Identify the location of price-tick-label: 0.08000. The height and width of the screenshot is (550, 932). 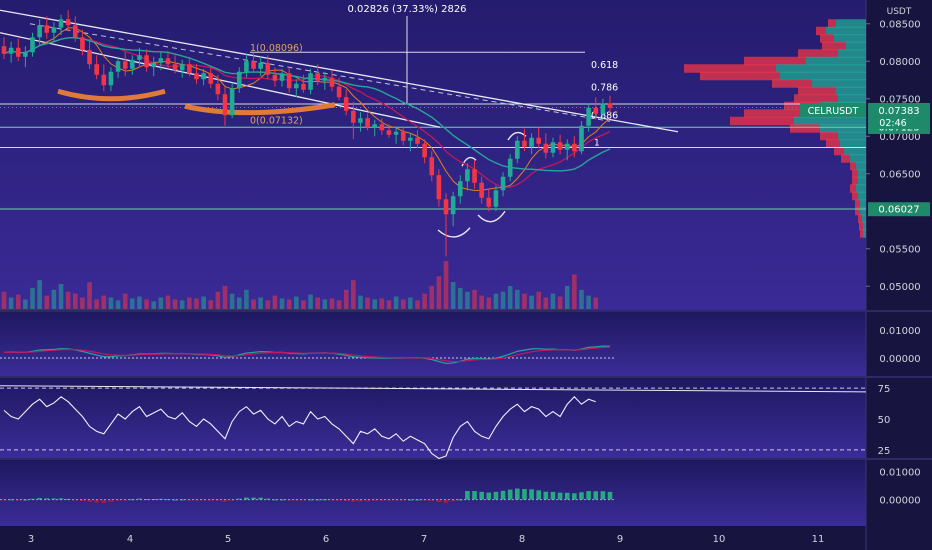
(899, 62).